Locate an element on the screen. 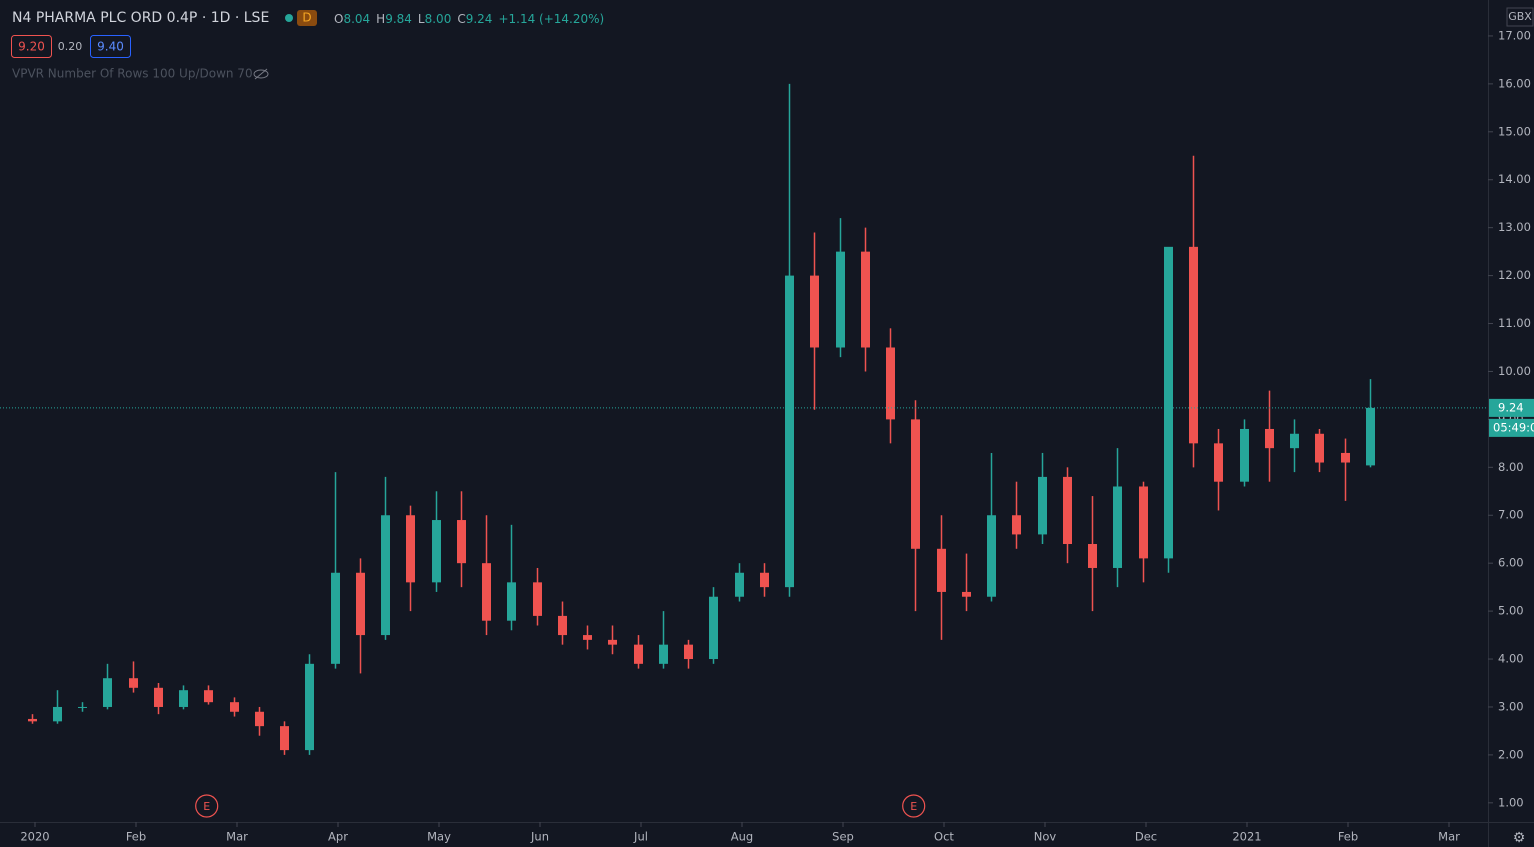  y-tick-label: 2.00 is located at coordinates (1511, 754).